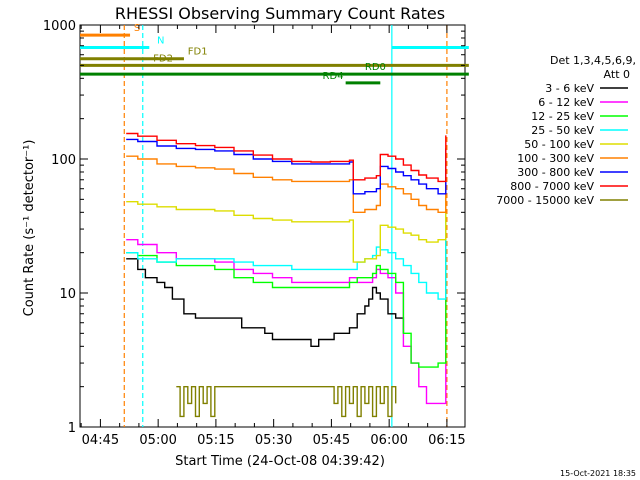 Image resolution: width=640 pixels, height=480 pixels. Describe the element at coordinates (198, 52) in the screenshot. I see `status-label-fd1: FD1` at that location.